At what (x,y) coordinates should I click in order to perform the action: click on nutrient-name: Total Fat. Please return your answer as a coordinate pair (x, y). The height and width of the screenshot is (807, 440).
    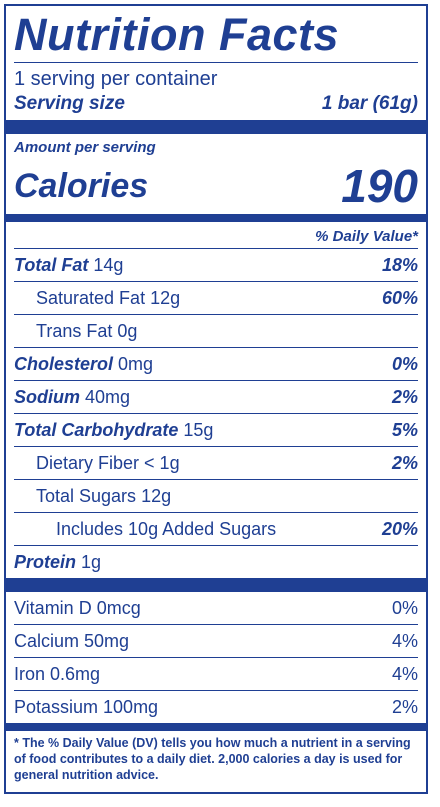
    Looking at the image, I should click on (51, 264).